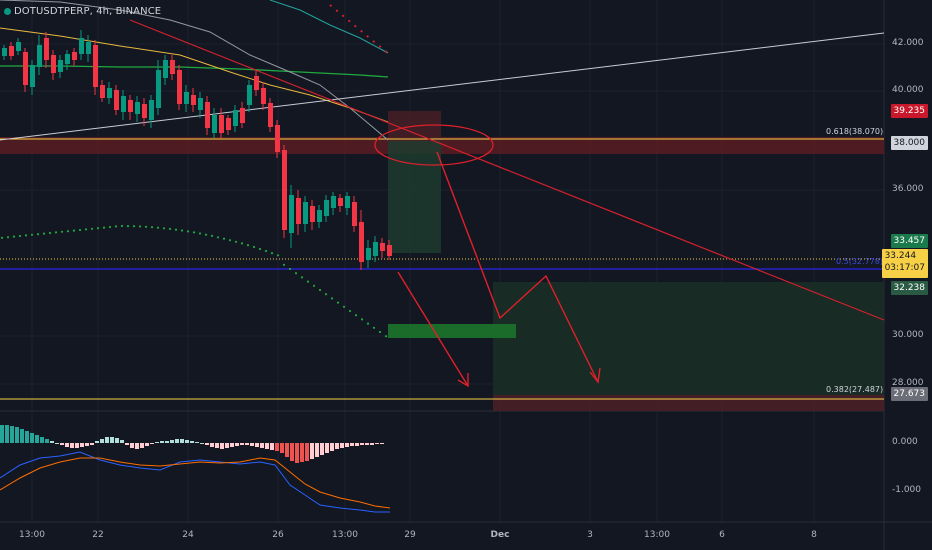 The height and width of the screenshot is (550, 932). I want to click on price-tag-green: 33.457, so click(909, 241).